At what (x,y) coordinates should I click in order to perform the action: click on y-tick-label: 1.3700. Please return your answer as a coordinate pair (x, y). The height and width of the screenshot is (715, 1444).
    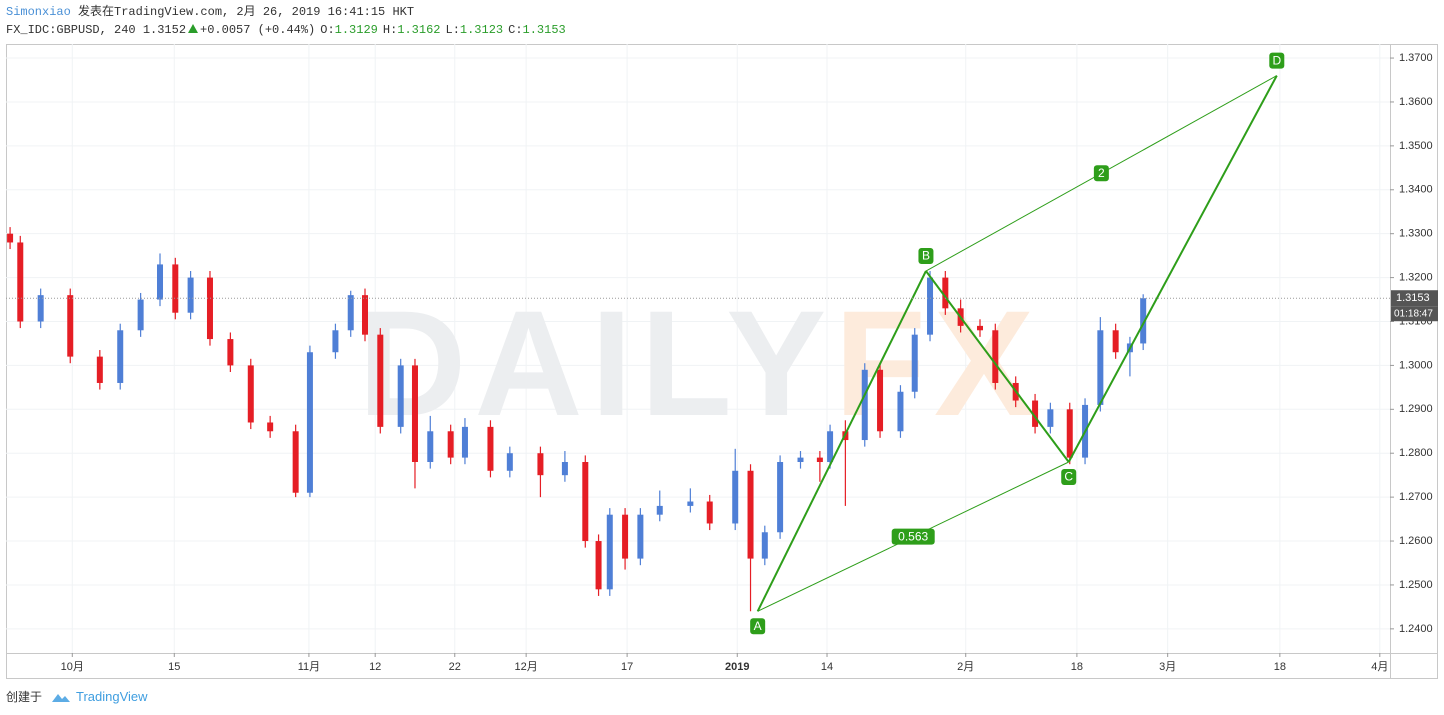
    Looking at the image, I should click on (1416, 58).